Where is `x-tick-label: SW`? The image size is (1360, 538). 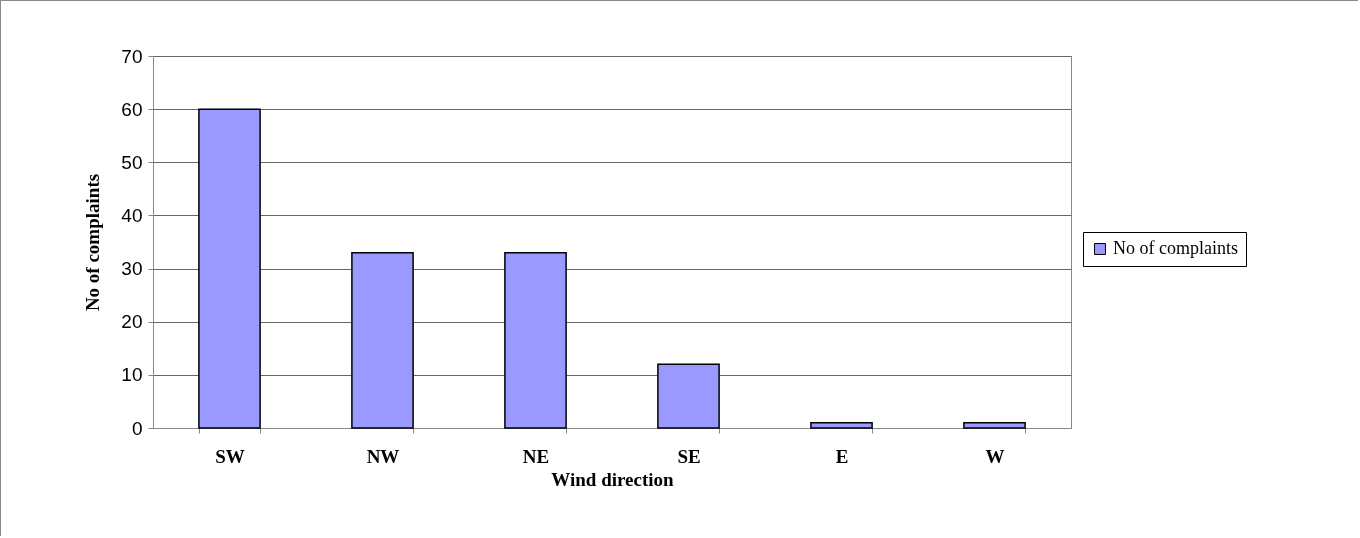 x-tick-label: SW is located at coordinates (230, 456).